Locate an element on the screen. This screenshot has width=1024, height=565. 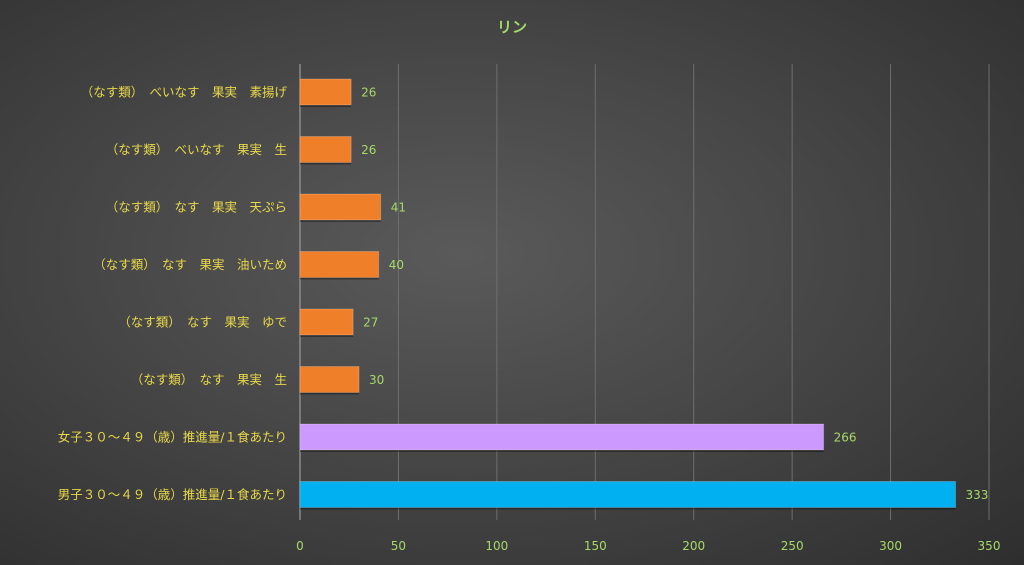
x-tick-label: 250 is located at coordinates (792, 546).